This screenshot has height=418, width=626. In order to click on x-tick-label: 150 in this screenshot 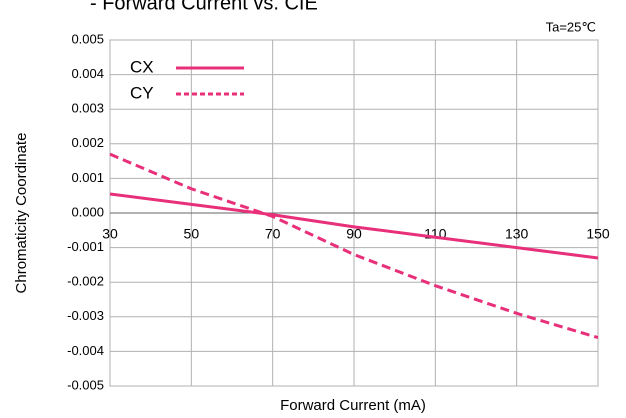, I will do `click(598, 234)`.